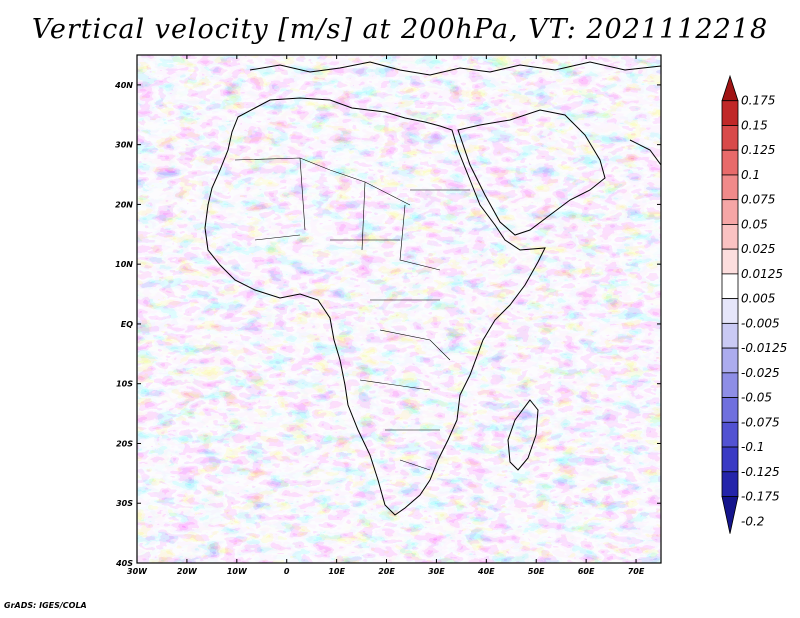  Describe the element at coordinates (586, 571) in the screenshot. I see `lon-tick-label: 60E` at that location.